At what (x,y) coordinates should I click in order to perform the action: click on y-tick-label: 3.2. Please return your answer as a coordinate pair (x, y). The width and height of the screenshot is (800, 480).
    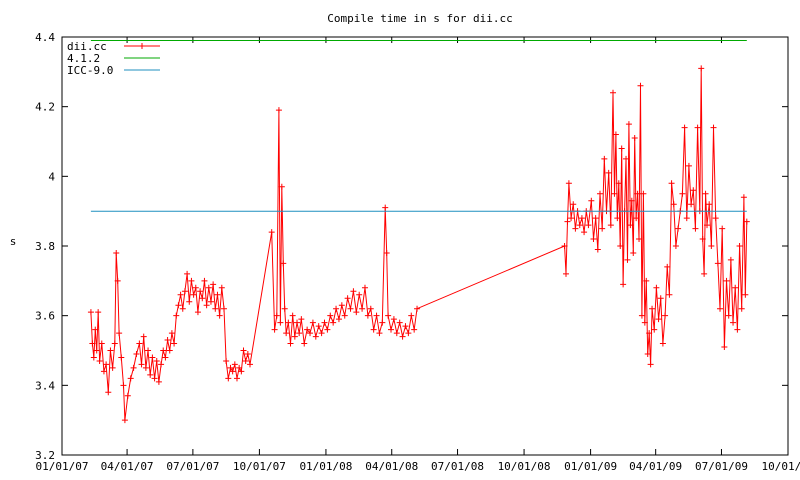
    Looking at the image, I should click on (45, 455).